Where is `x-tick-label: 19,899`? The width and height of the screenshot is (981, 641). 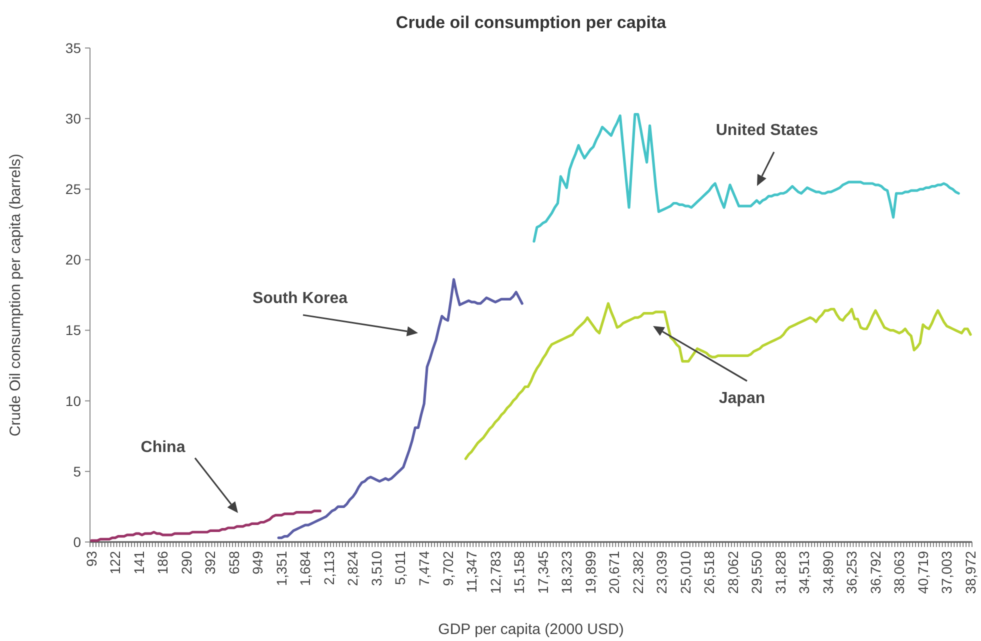
x-tick-label: 19,899 is located at coordinates (590, 572).